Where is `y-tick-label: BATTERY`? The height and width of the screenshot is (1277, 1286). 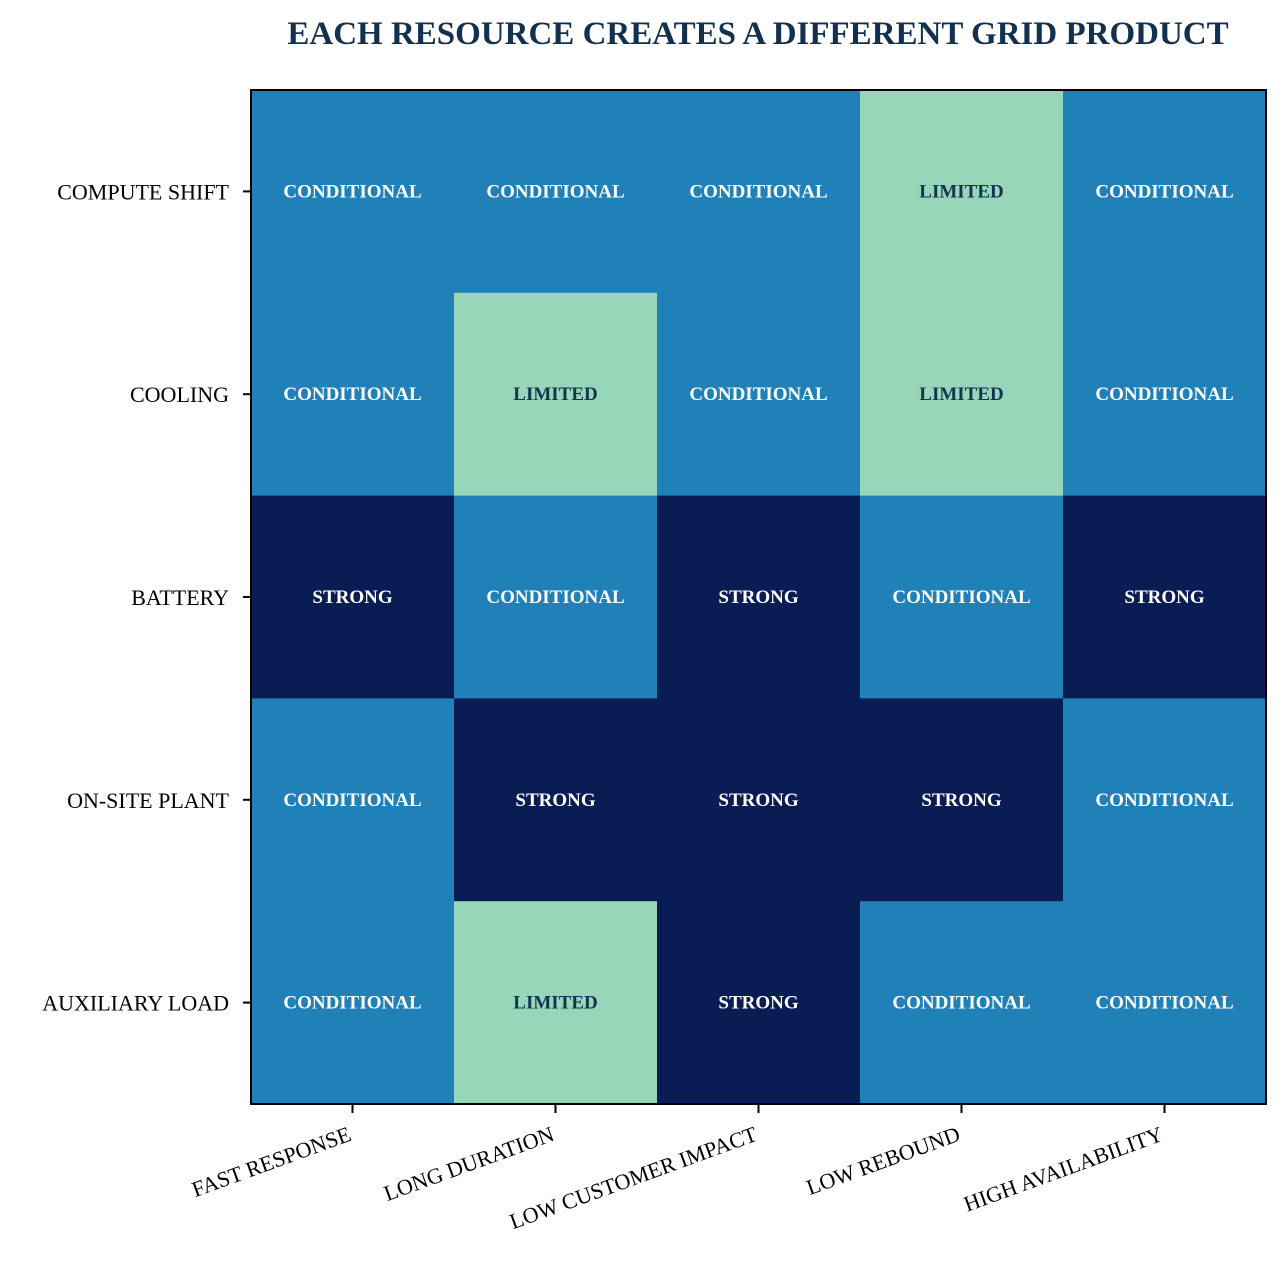 y-tick-label: BATTERY is located at coordinates (180, 597).